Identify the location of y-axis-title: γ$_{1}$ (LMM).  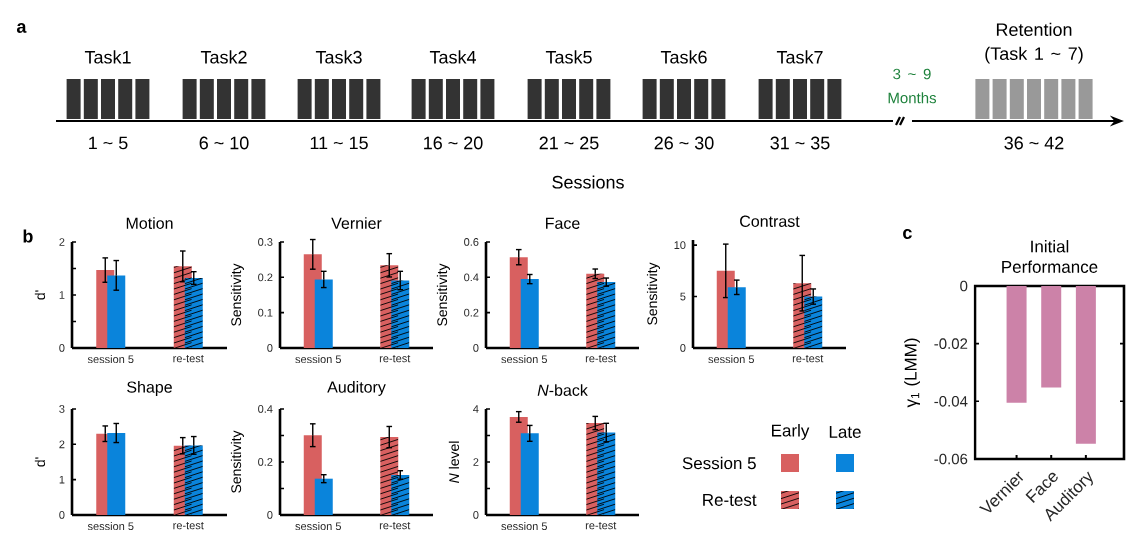
(912, 373).